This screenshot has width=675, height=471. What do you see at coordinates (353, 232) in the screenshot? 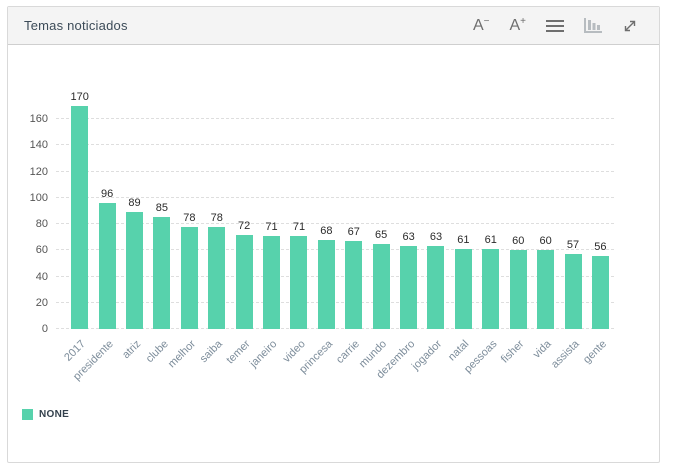
I see `bar-value-label: 67` at bounding box center [353, 232].